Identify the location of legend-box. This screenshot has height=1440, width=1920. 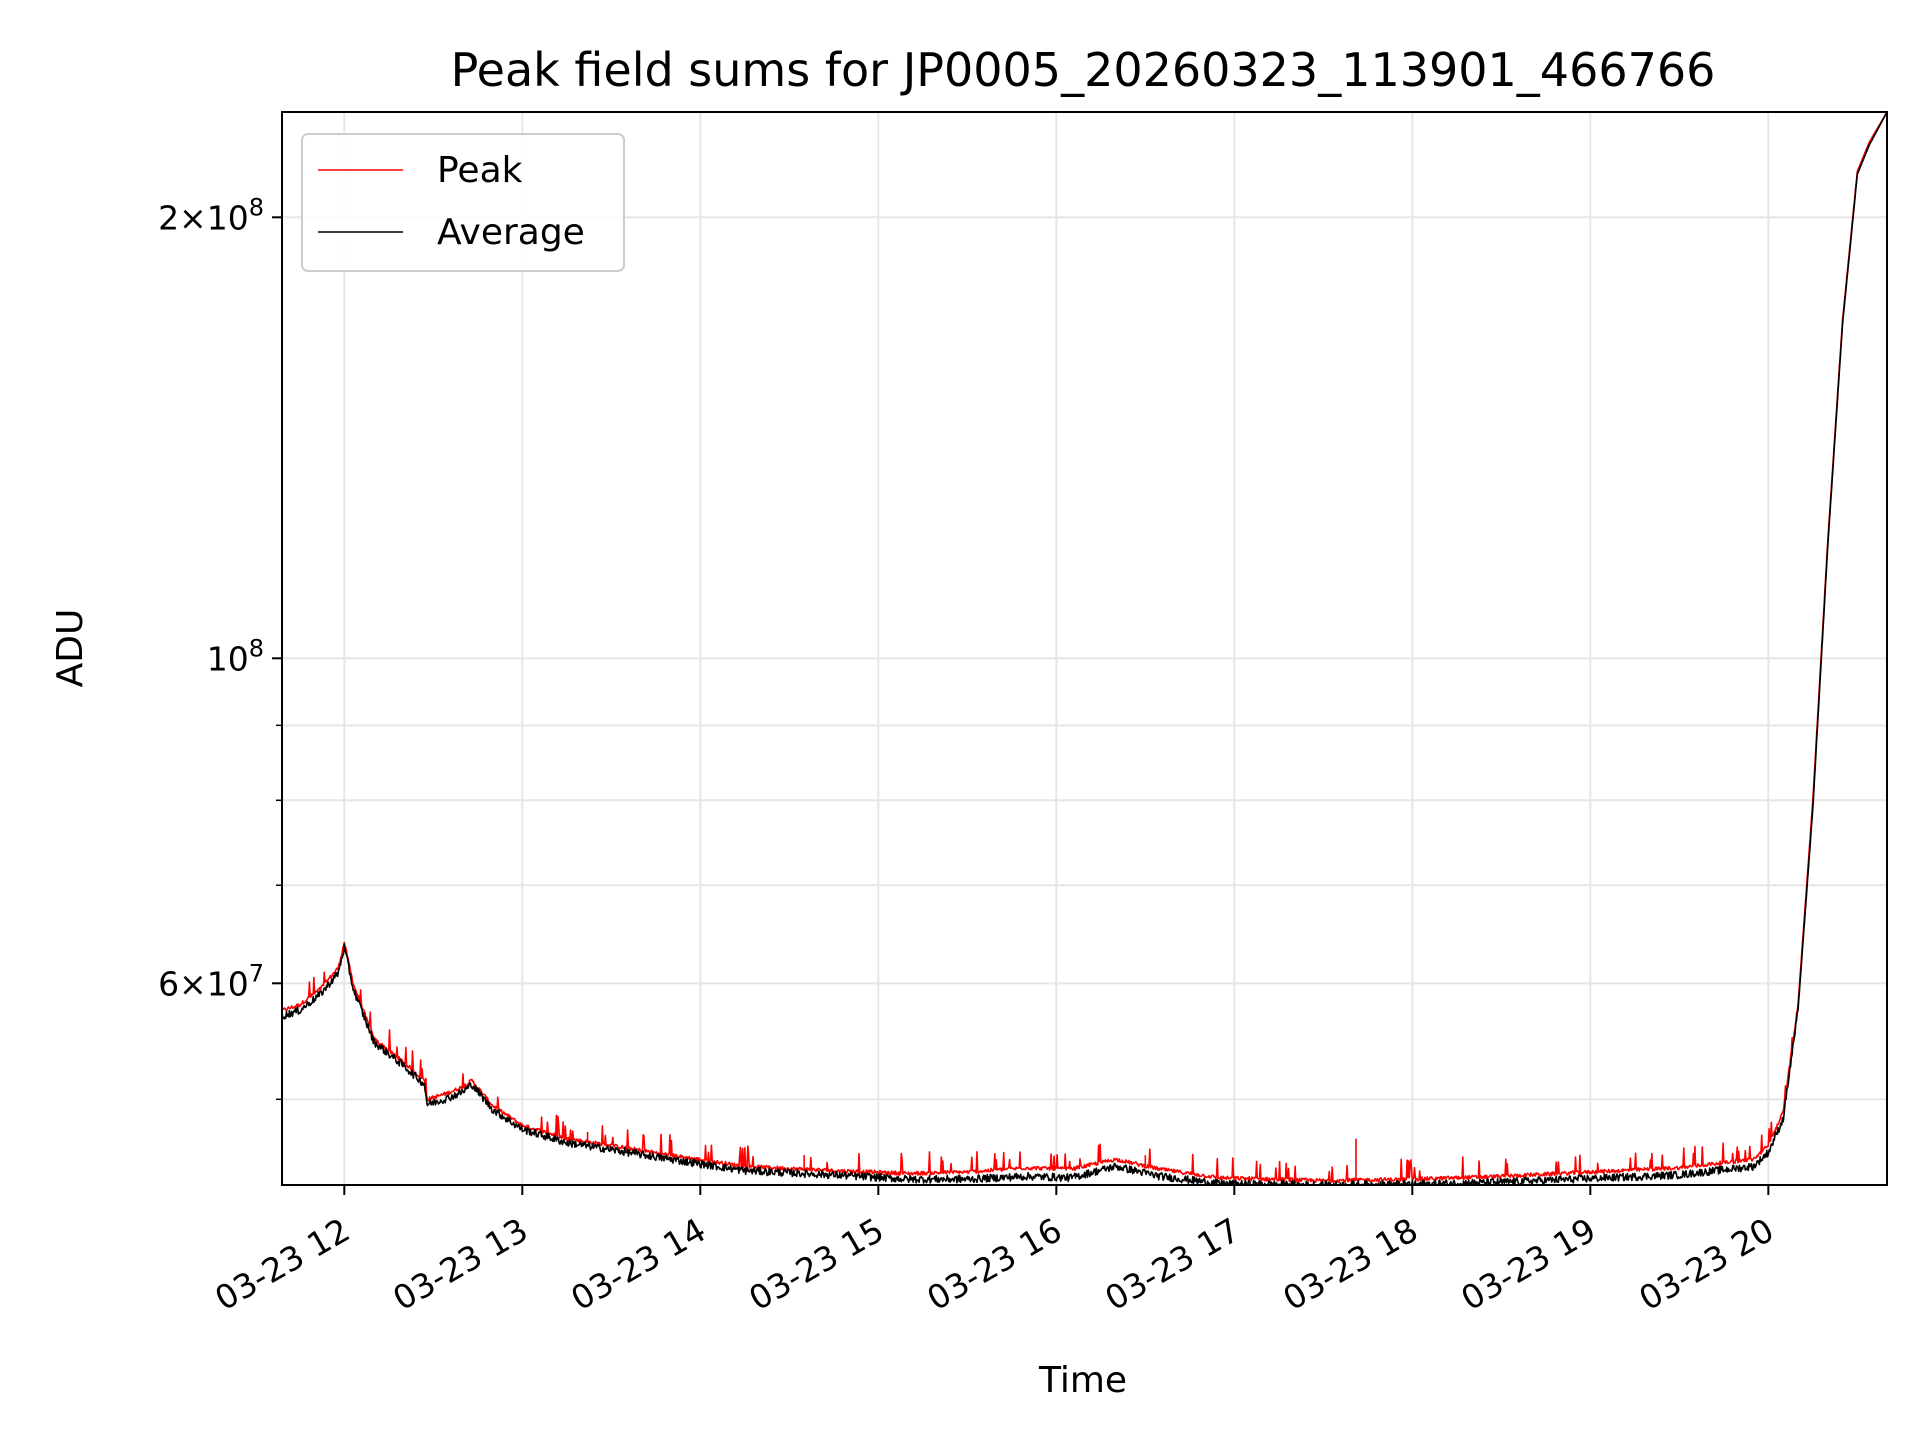
(463, 202).